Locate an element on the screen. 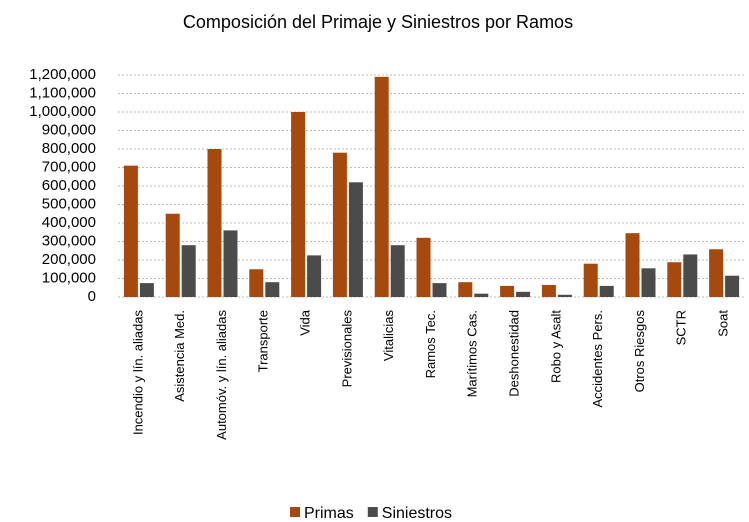 This screenshot has height=522, width=749. x-tick-label: Marítimos Cas. is located at coordinates (472, 353).